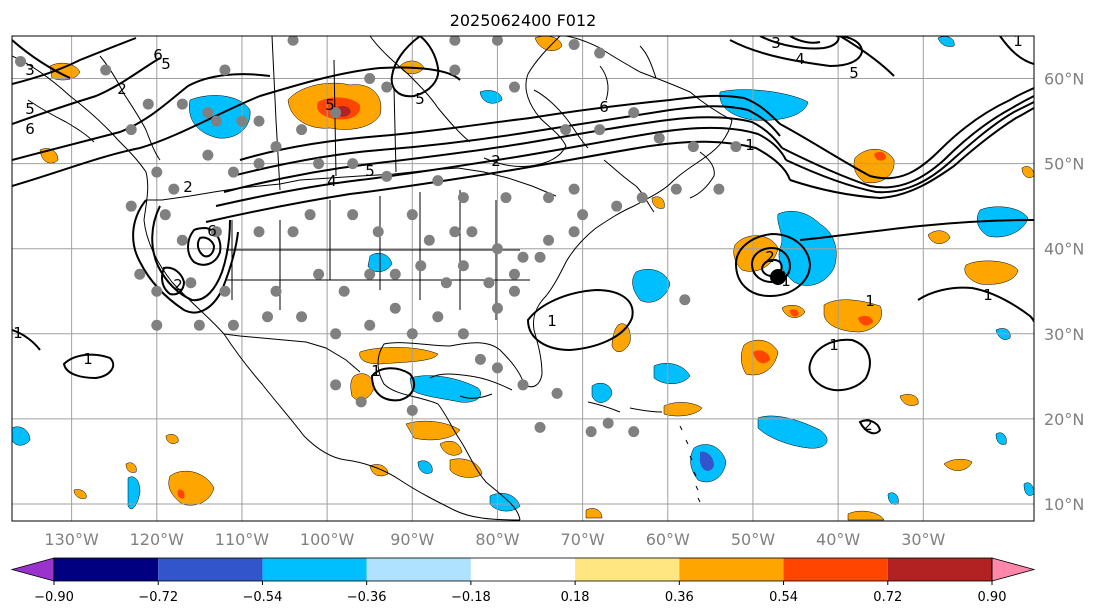 This screenshot has width=1105, height=615. Describe the element at coordinates (157, 539) in the screenshot. I see `longitude-label: 120°W` at that location.